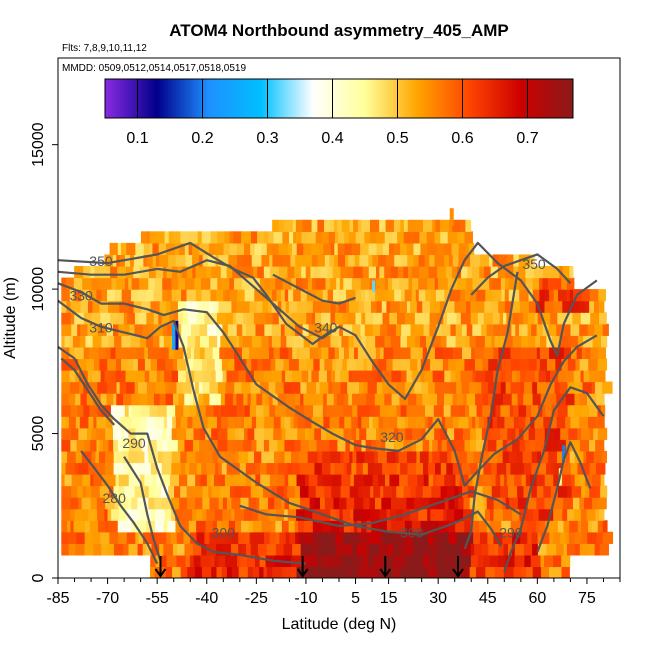 The image size is (650, 650). What do you see at coordinates (338, 30) in the screenshot?
I see `chart-title: ATOM4 Northbound asymmetry_405_AMP` at bounding box center [338, 30].